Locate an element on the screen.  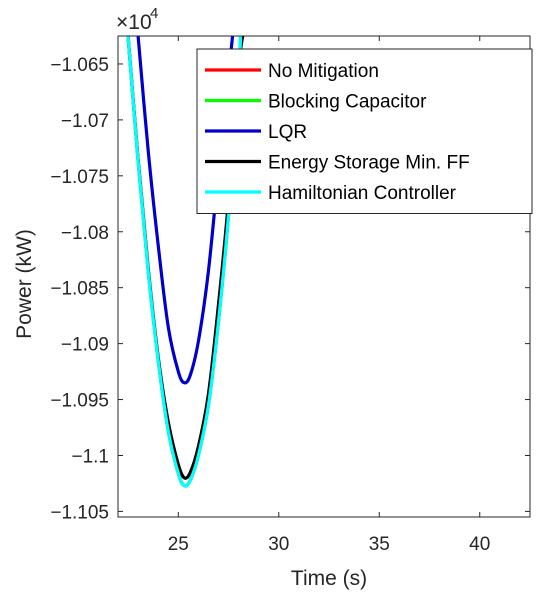
legend-label: Hamiltonian Controller is located at coordinates (362, 193).